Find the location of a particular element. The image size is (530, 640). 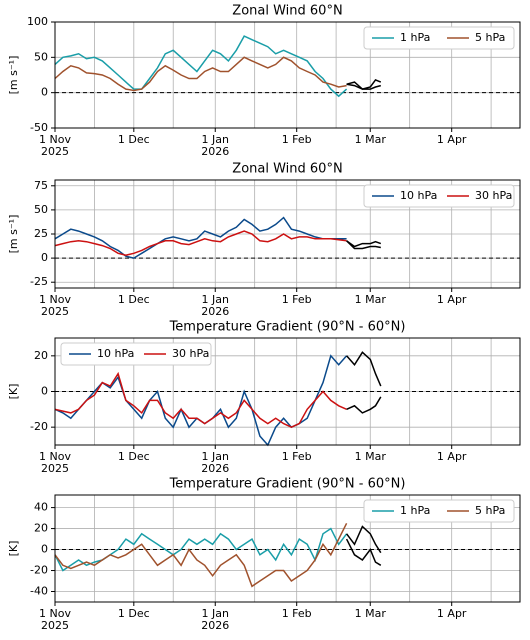

plot-area is located at coordinates (287, 234).